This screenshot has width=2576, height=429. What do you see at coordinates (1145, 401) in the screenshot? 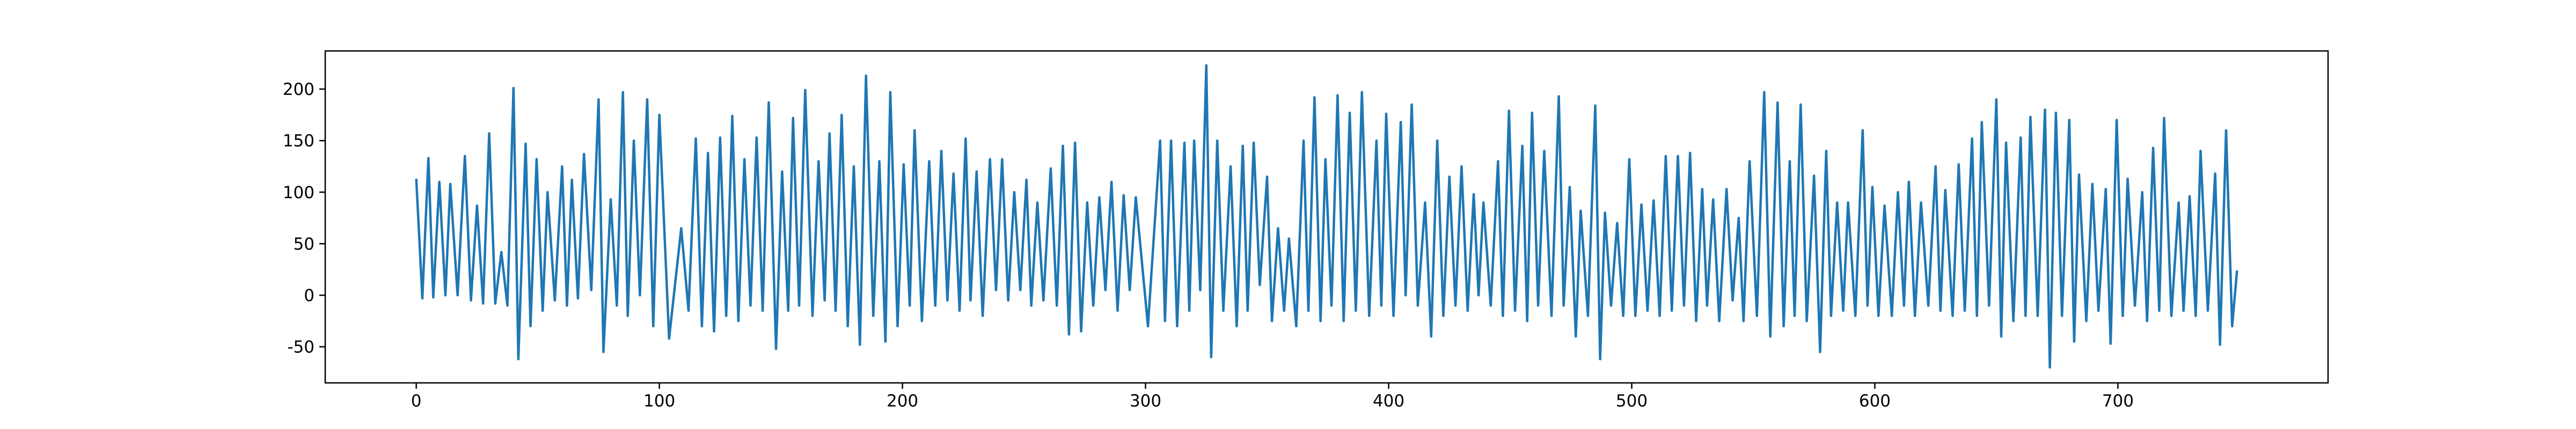
I see `x-tick-label: 300` at bounding box center [1145, 401].